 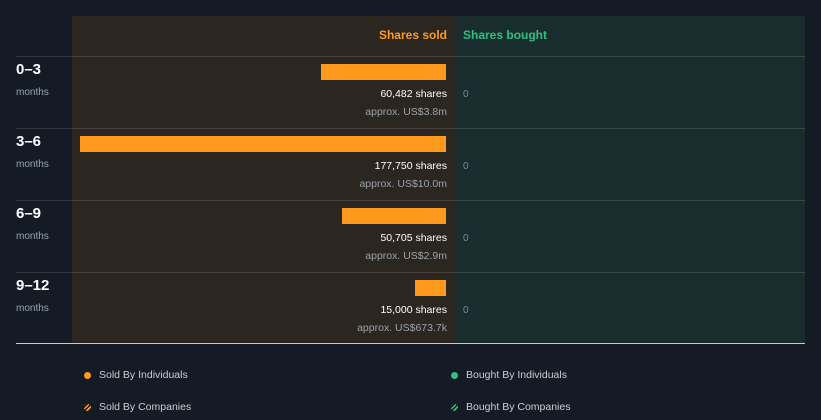 I want to click on shares-sold-header: Shares sold, so click(x=412, y=35).